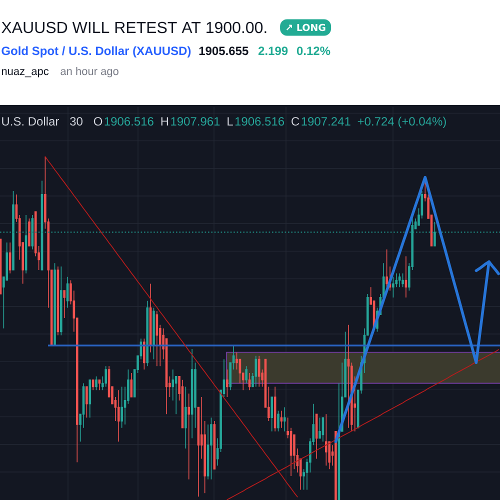 The width and height of the screenshot is (500, 500). I want to click on text: C, so click(296, 121).